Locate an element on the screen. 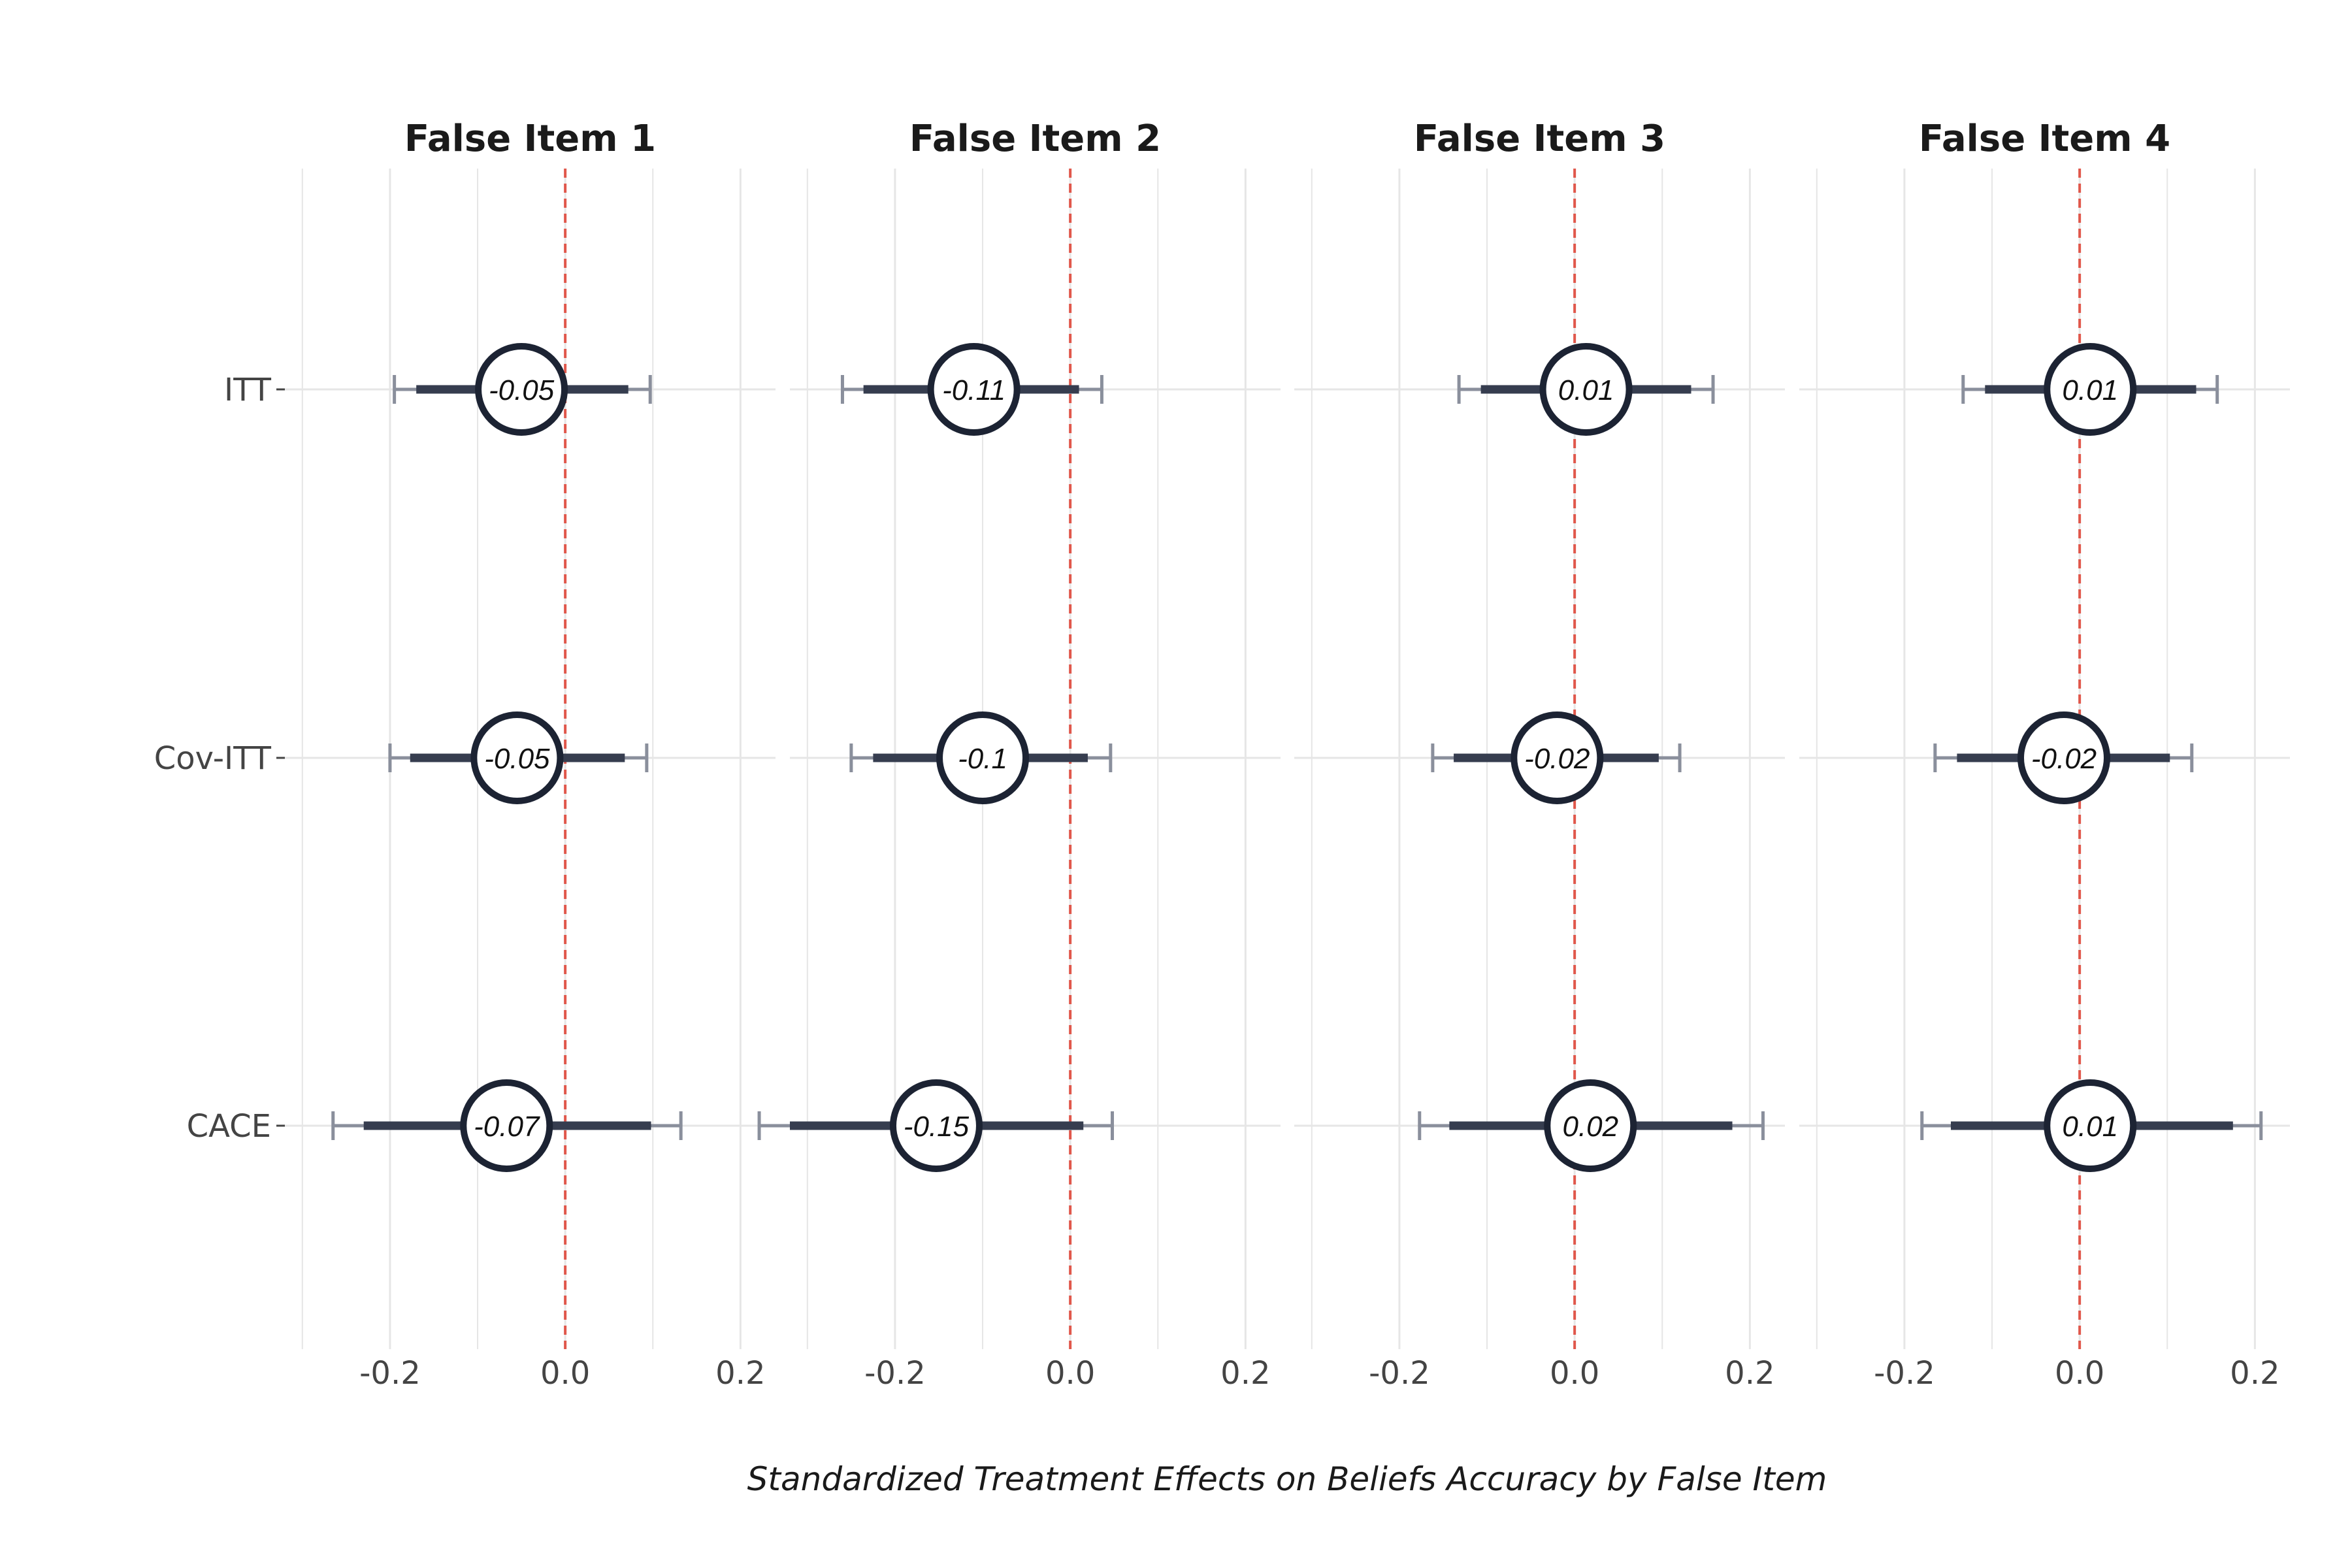 The image size is (2352, 1568). panel-title: False Item 3 is located at coordinates (1539, 139).